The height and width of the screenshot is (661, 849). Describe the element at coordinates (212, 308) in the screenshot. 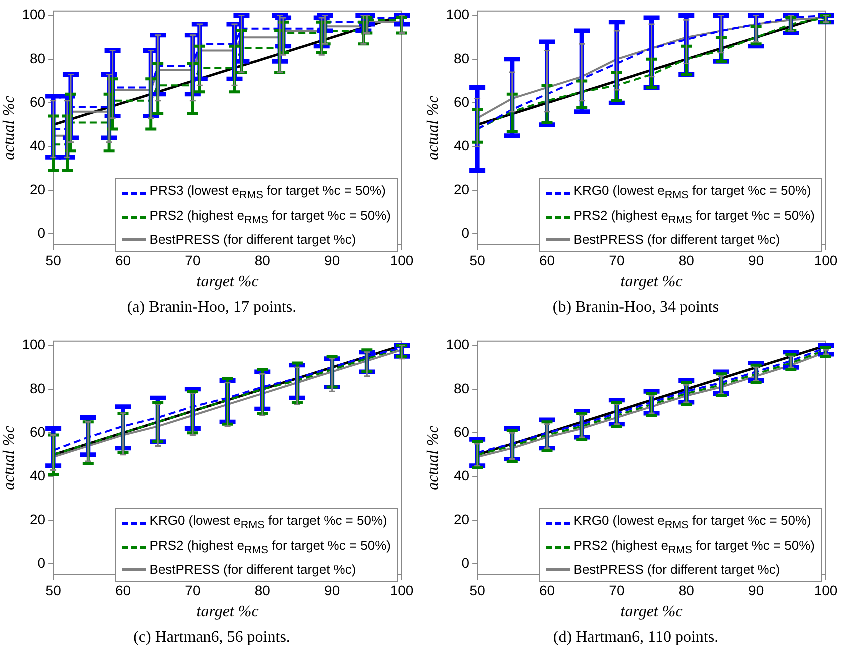

I see `text: (a) Branin-Hoo, 17 points.` at that location.